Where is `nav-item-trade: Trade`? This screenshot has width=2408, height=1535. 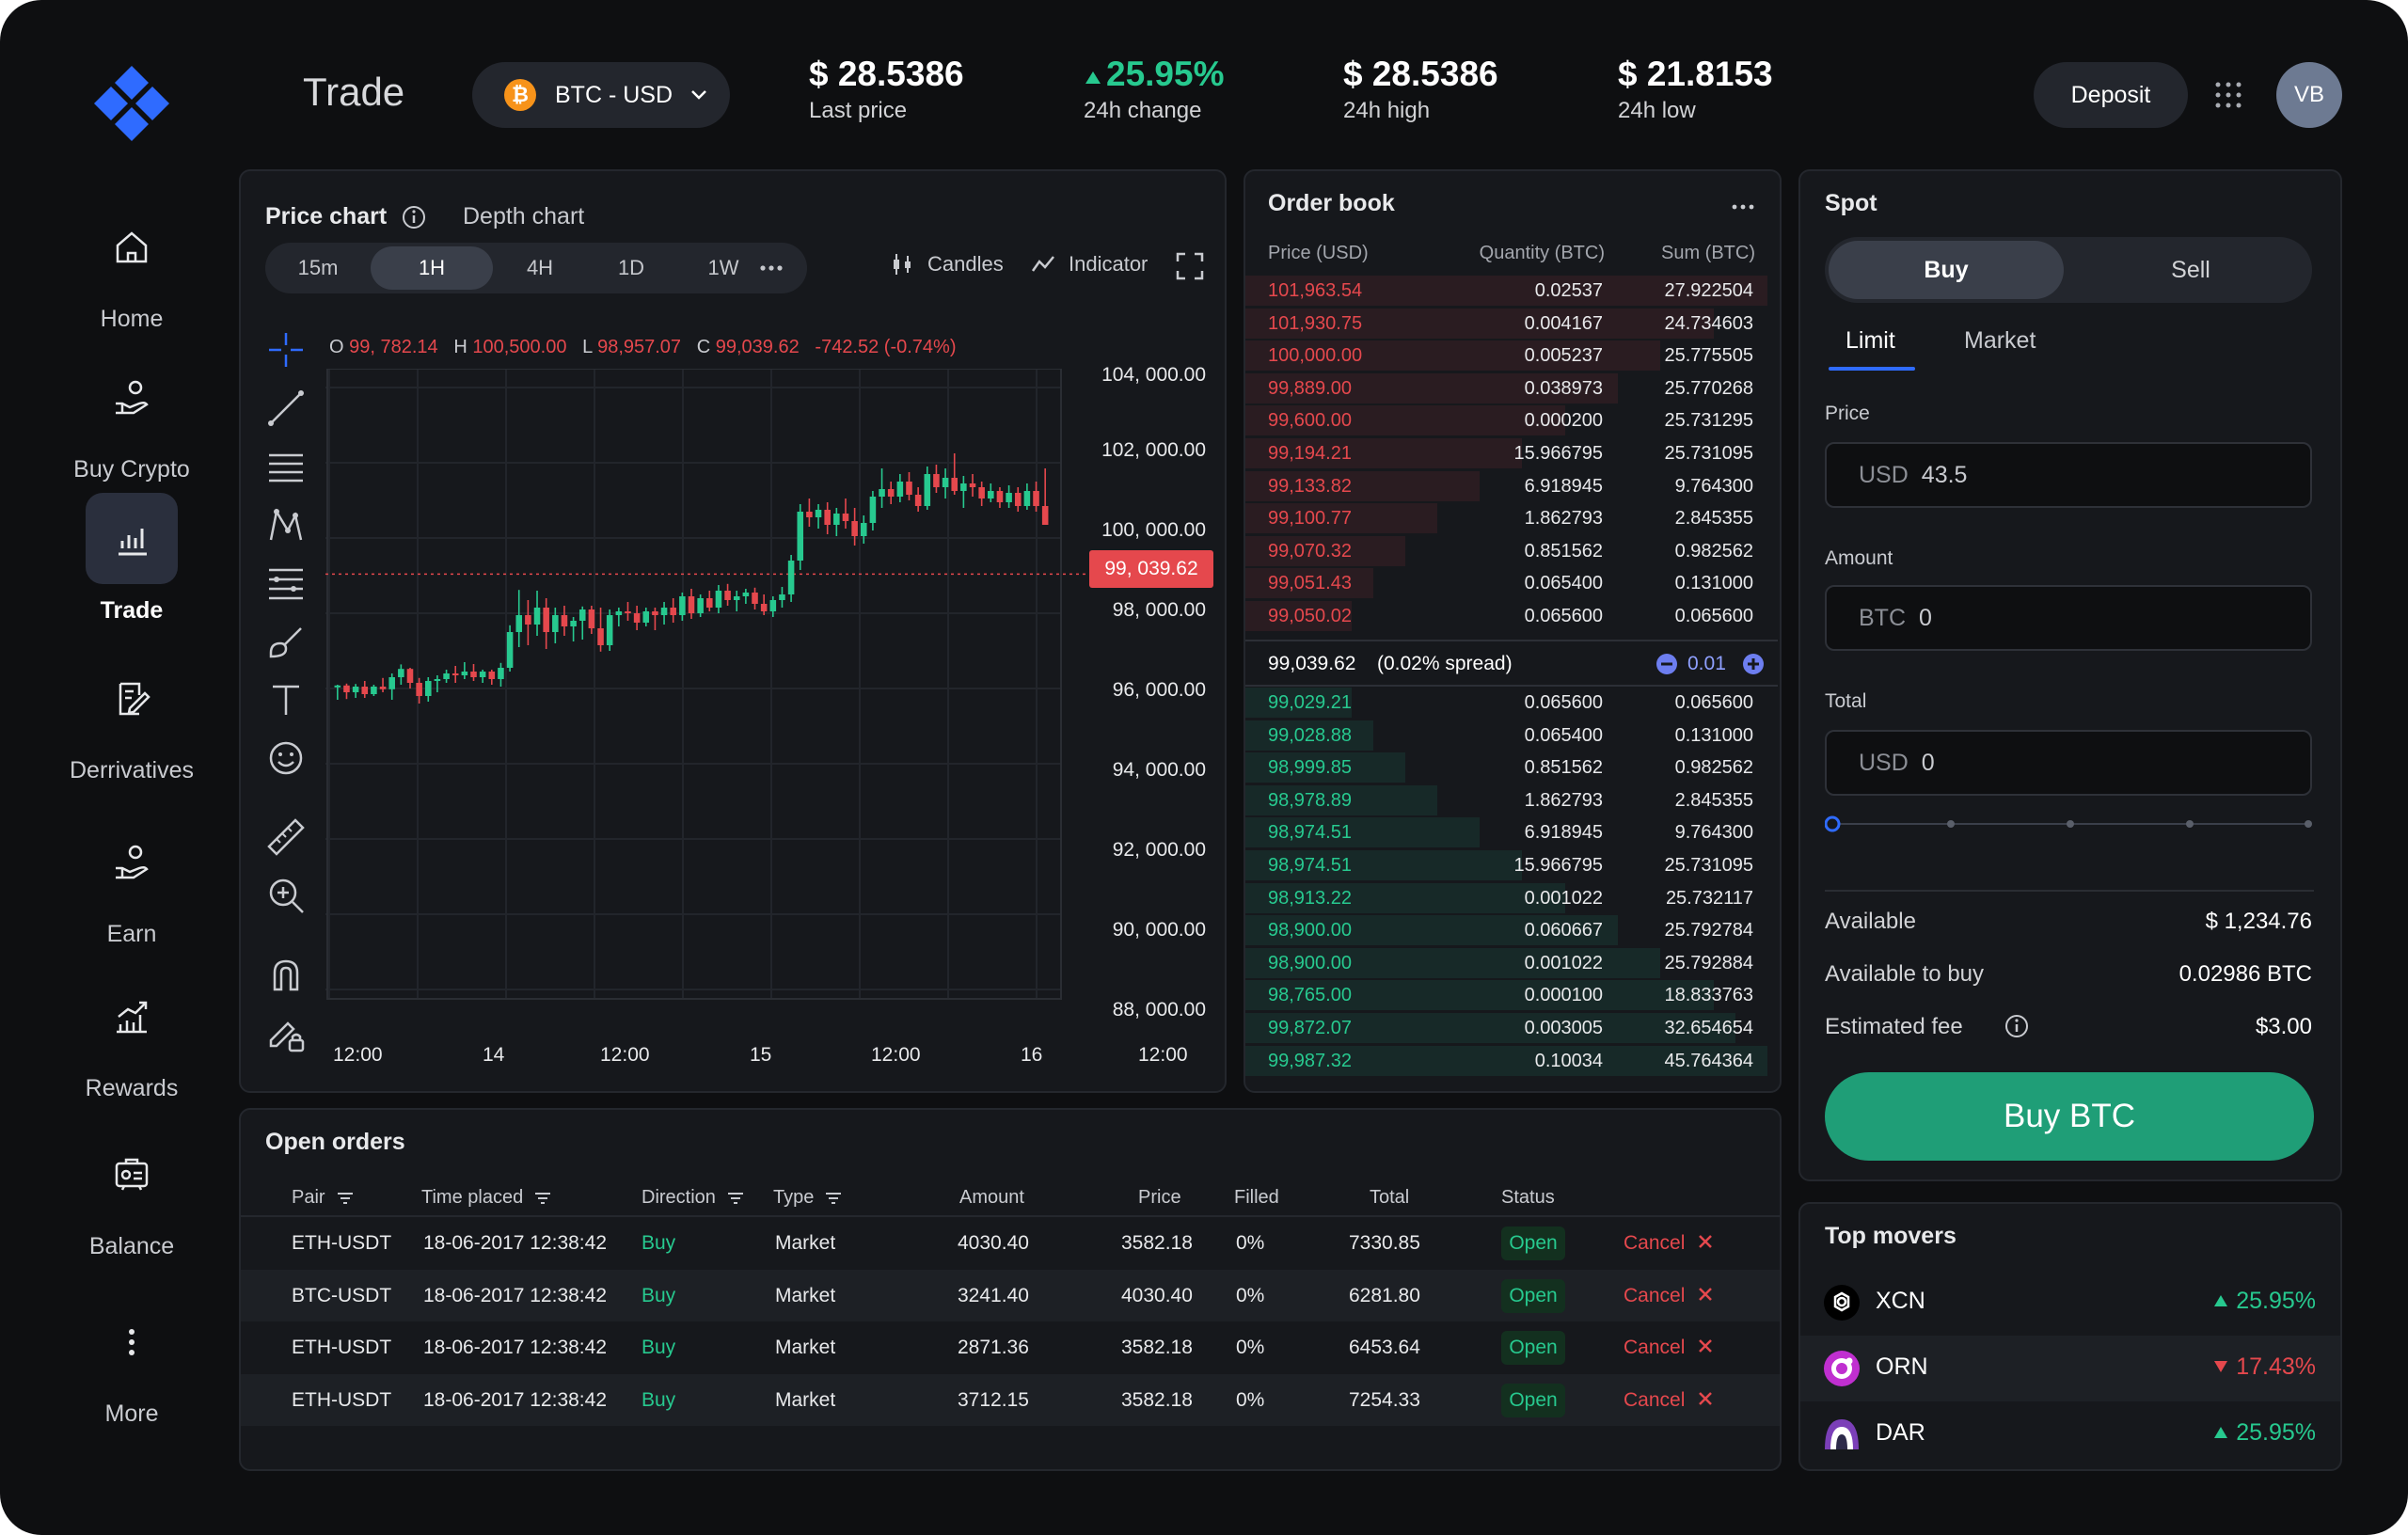 nav-item-trade: Trade is located at coordinates (132, 559).